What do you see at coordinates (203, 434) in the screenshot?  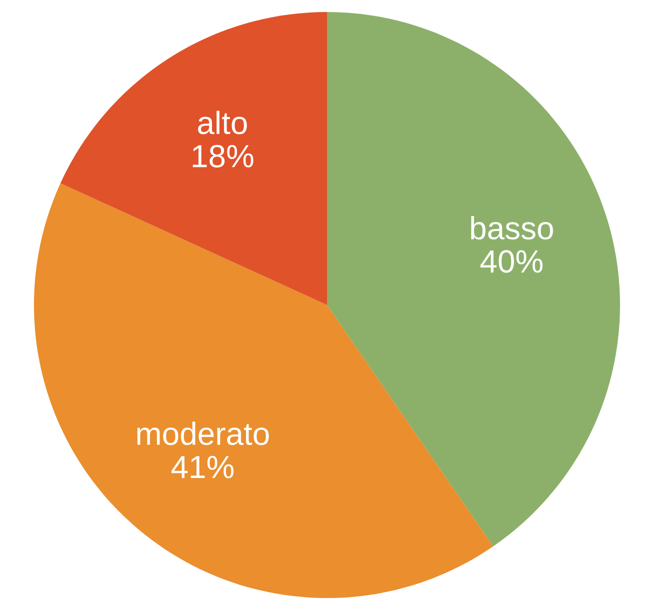 I see `slice-label: moderato` at bounding box center [203, 434].